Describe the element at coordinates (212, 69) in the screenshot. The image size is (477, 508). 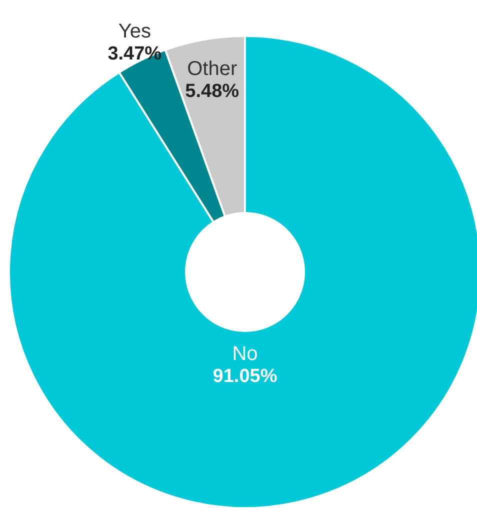
I see `slice-label: Other` at that location.